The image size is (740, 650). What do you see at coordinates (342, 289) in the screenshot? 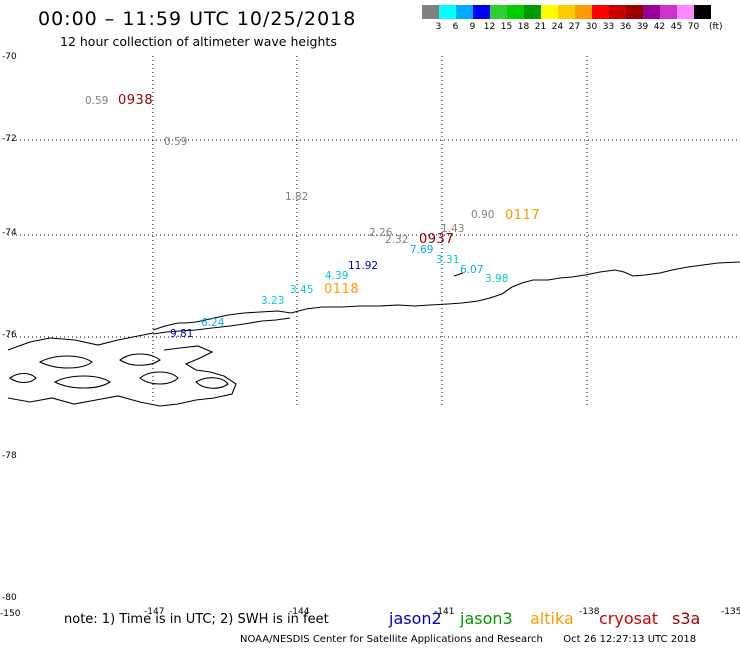
I see `pass-time-label: 0118` at bounding box center [342, 289].